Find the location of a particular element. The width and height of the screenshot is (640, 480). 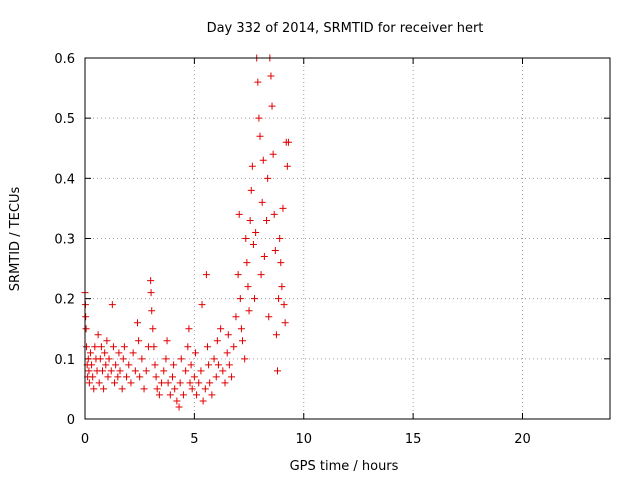

y-tick-label: 0.4 is located at coordinates (64, 179).